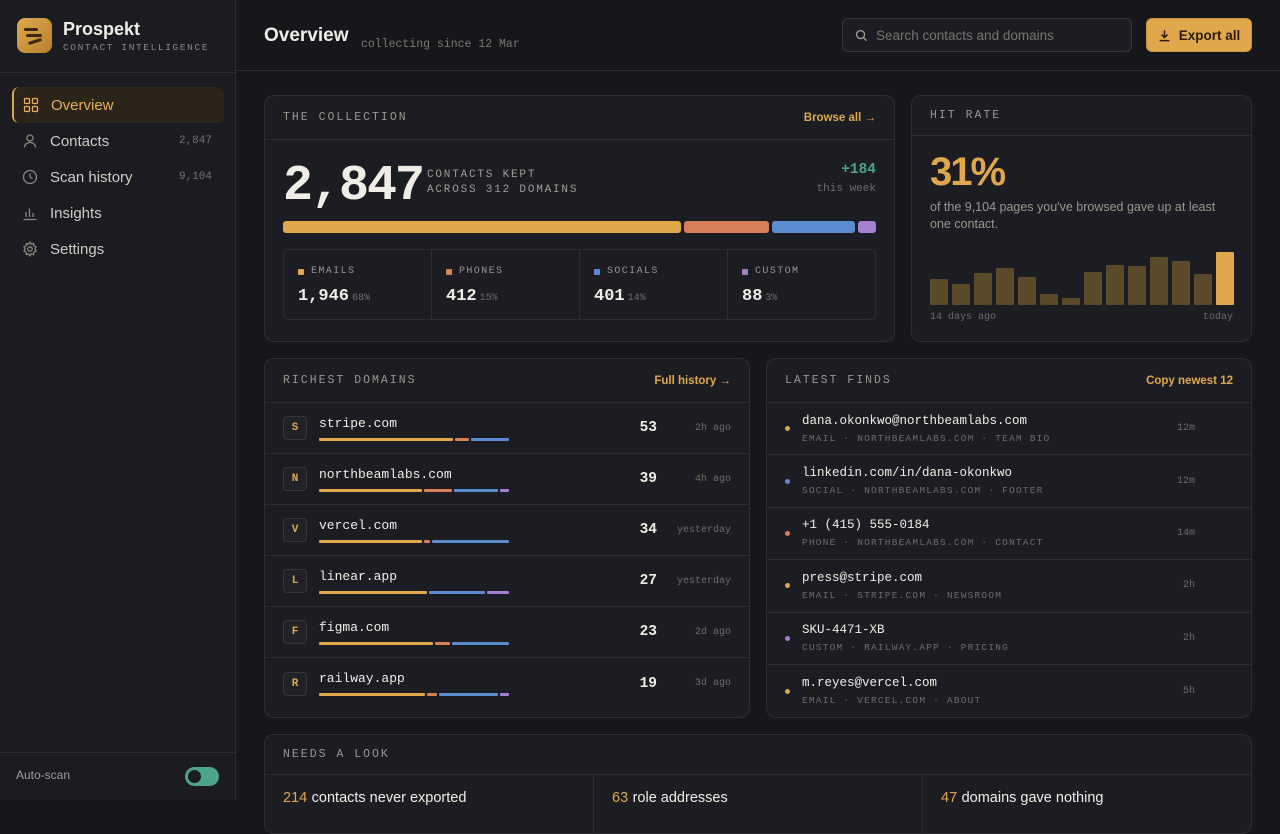  I want to click on category-socials: SOCIALS 401 14%, so click(654, 284).